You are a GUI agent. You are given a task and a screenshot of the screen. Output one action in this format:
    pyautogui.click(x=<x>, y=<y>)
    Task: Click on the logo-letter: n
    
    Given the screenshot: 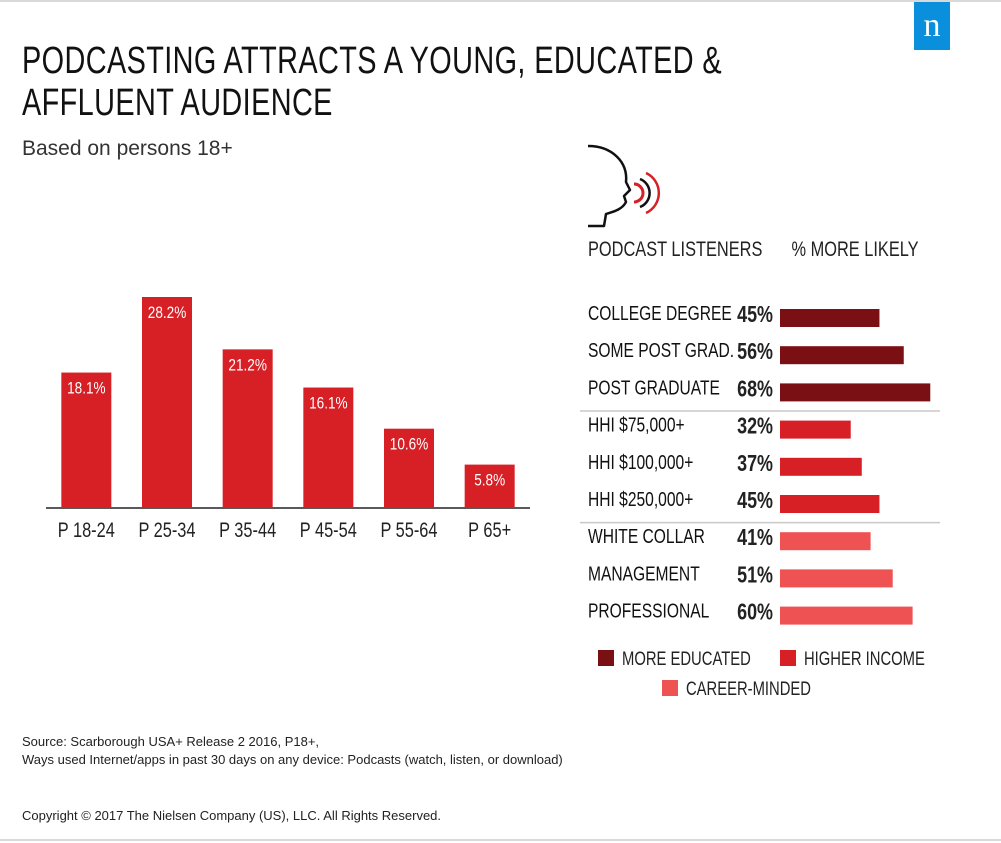 What is the action you would take?
    pyautogui.click(x=932, y=25)
    